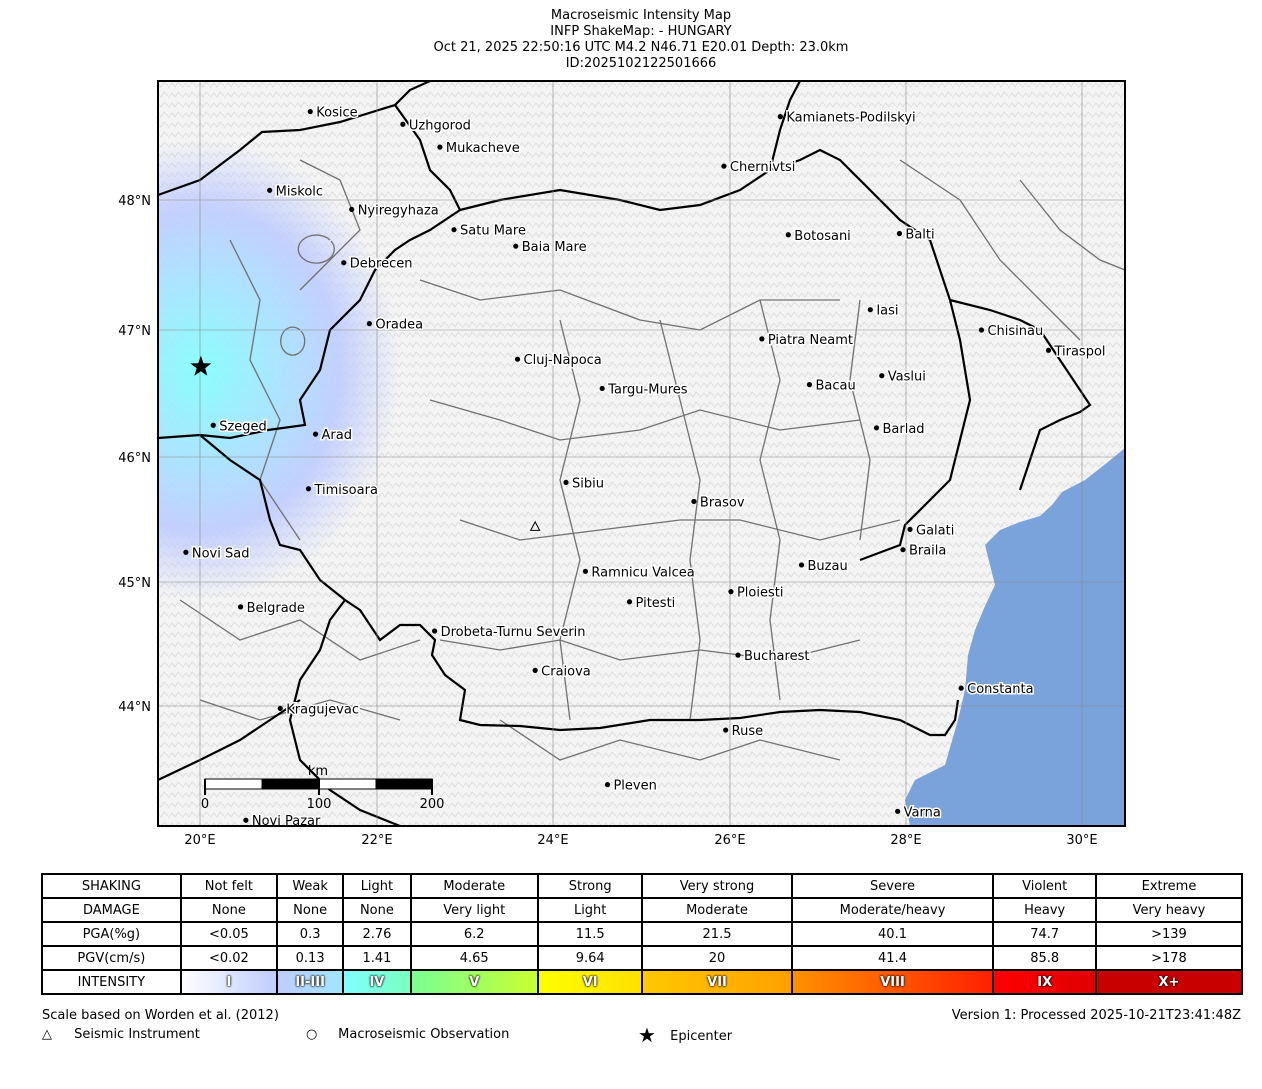 The height and width of the screenshot is (1089, 1262). Describe the element at coordinates (271, 608) in the screenshot. I see `city-belgrade: Belgrade` at that location.